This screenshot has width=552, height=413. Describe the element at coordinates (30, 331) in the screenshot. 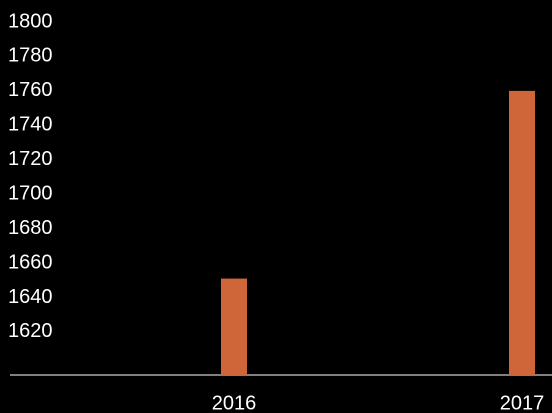

I see `y-tick-label: 1620` at that location.